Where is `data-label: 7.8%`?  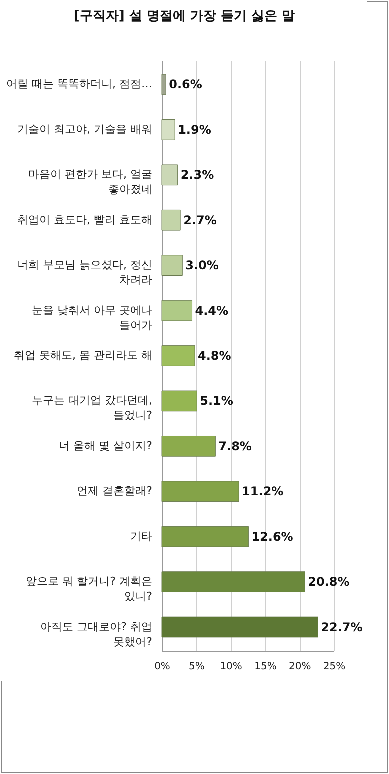 data-label: 7.8% is located at coordinates (235, 446).